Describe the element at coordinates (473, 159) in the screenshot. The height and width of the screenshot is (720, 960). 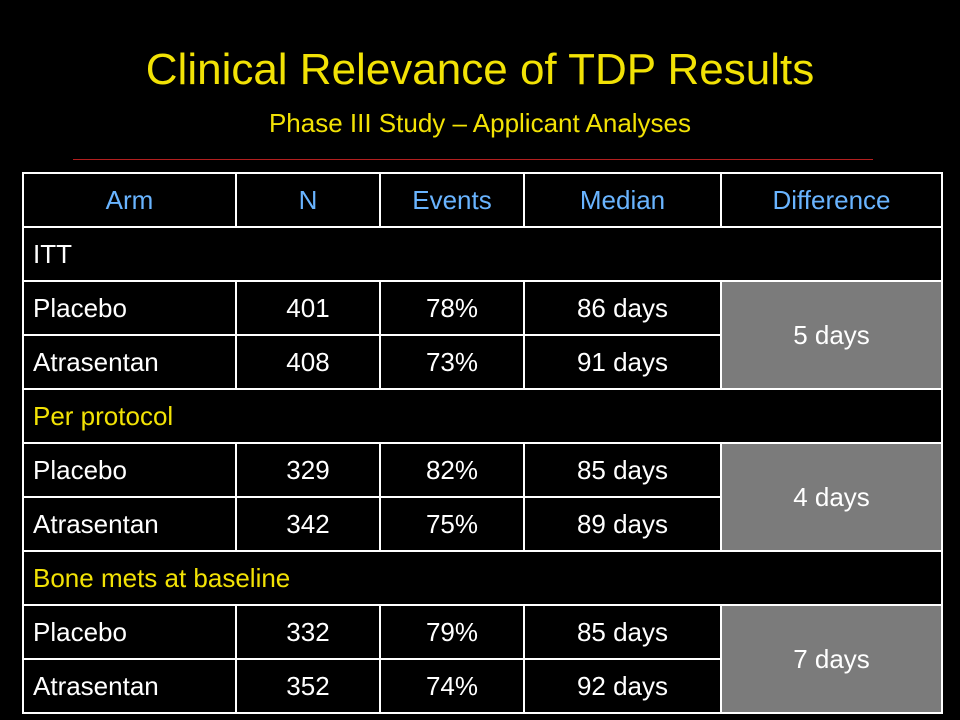
I see `title-divider` at that location.